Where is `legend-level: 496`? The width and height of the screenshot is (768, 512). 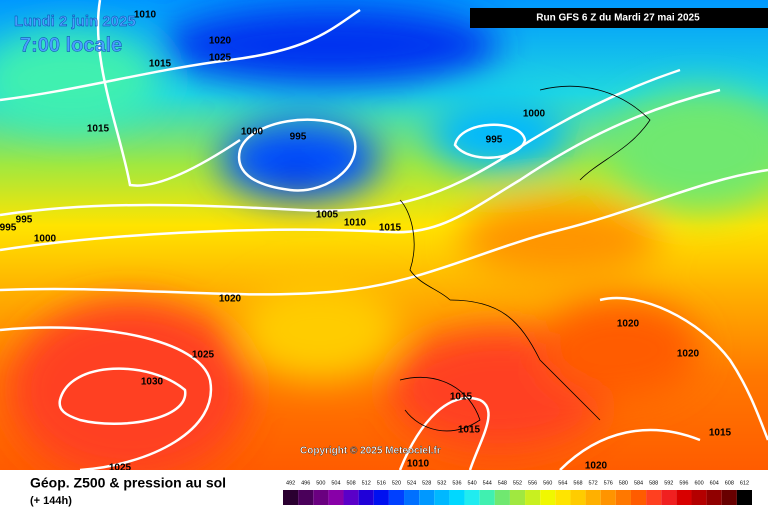
legend-level: 496 is located at coordinates (305, 483).